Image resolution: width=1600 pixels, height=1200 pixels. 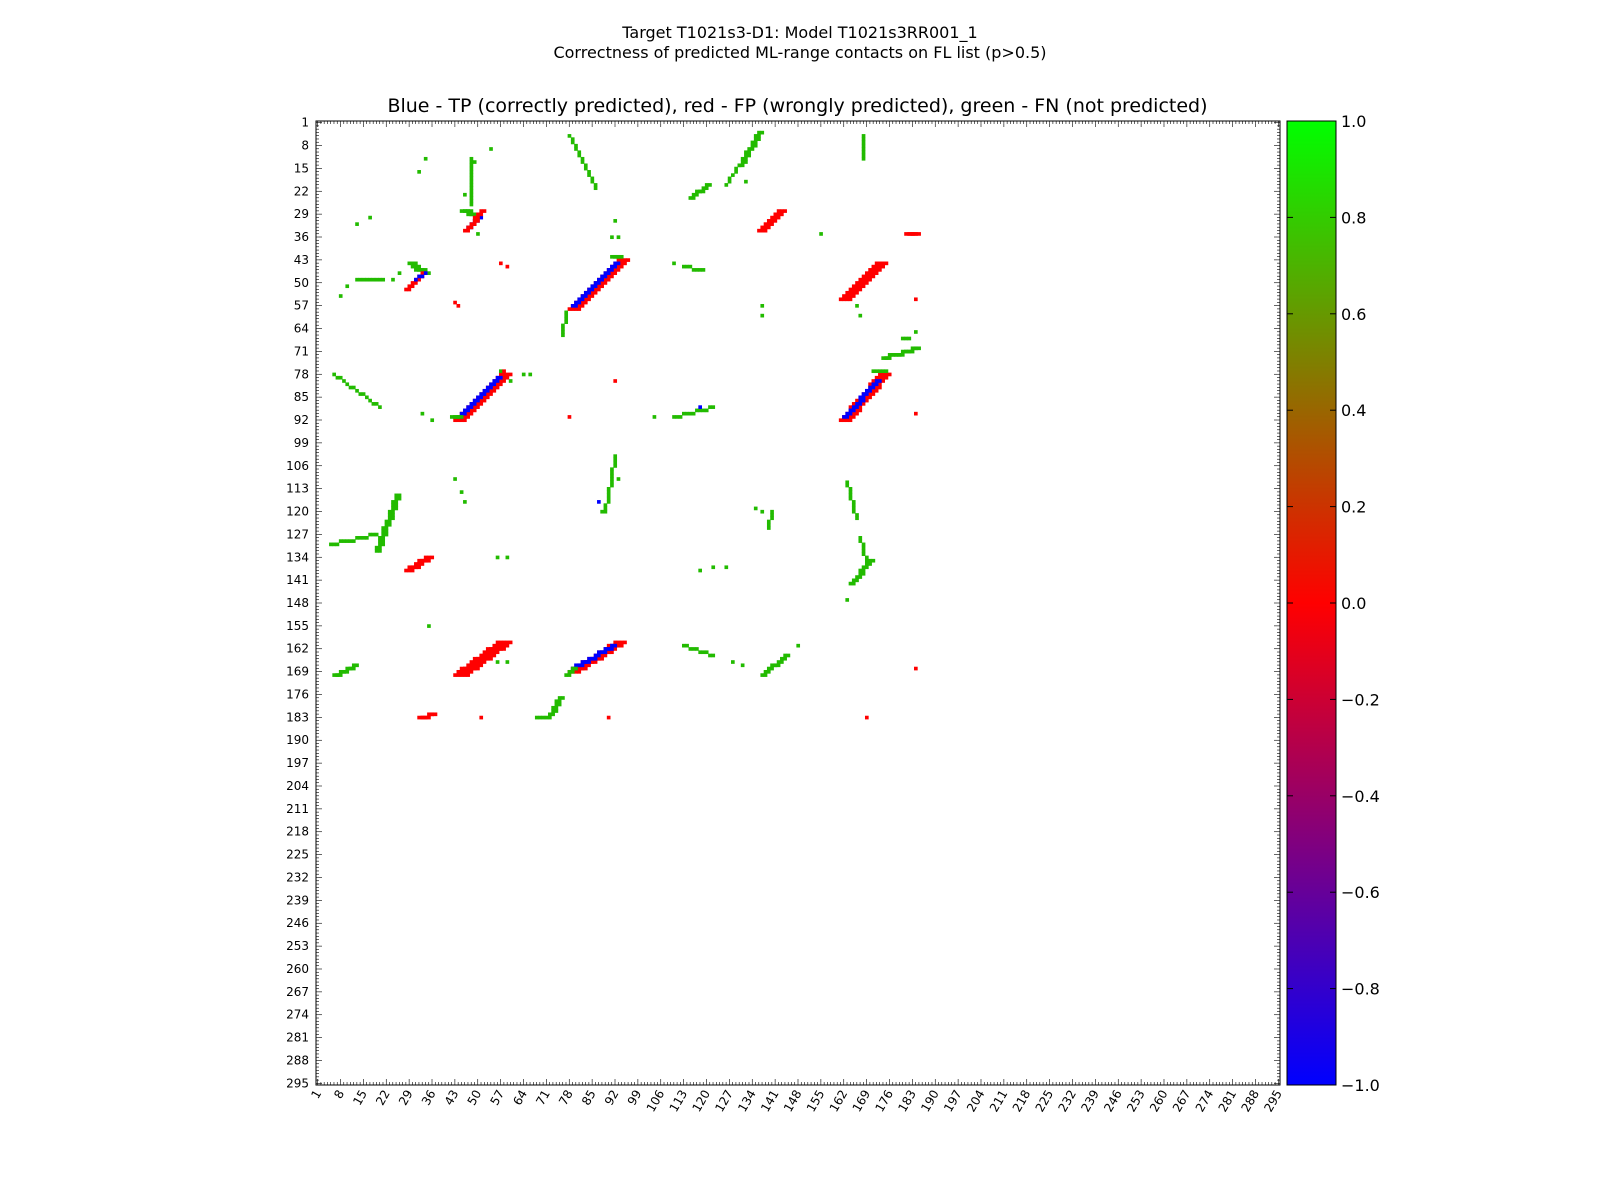 I want to click on x-tick-label: 253, so click(x=1136, y=1101).